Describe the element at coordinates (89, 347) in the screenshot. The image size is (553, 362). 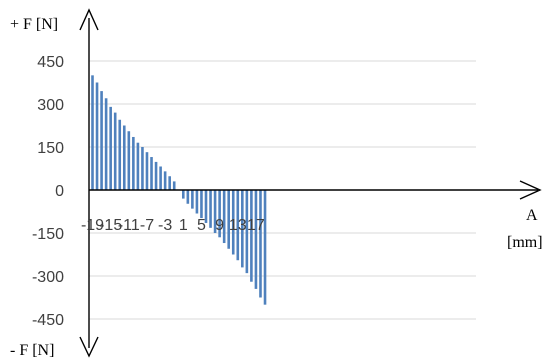
I see `y-axis-arrow-down` at that location.